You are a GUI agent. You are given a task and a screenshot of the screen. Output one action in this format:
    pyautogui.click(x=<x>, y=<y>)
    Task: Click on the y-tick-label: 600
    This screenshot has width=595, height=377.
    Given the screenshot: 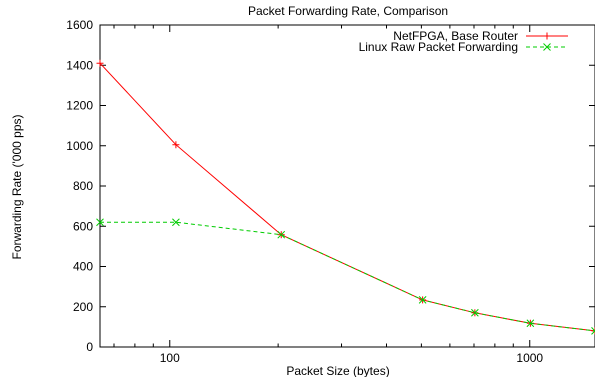 What is the action you would take?
    pyautogui.click(x=83, y=226)
    